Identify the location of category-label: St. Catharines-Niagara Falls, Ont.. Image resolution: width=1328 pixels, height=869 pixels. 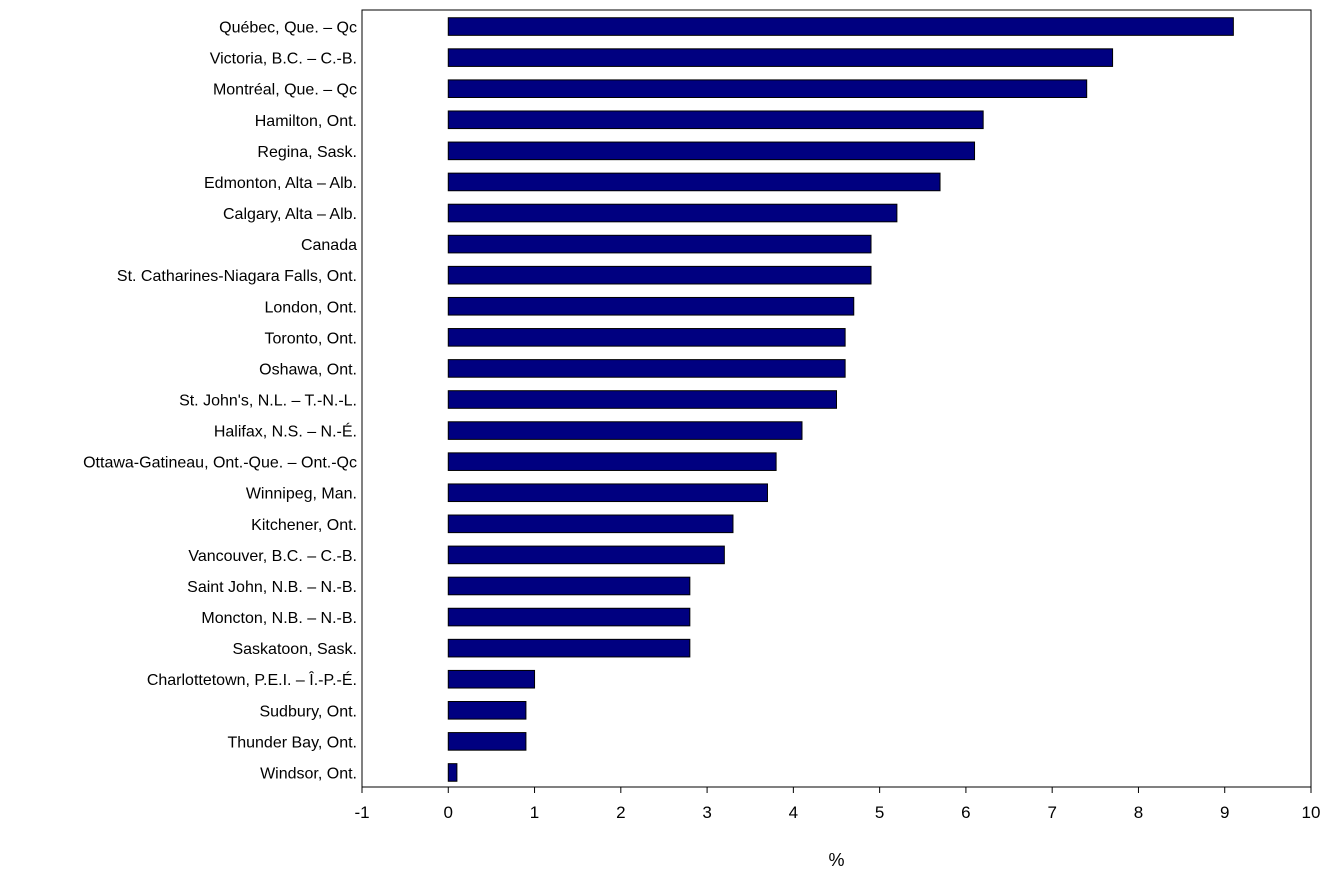
(237, 276).